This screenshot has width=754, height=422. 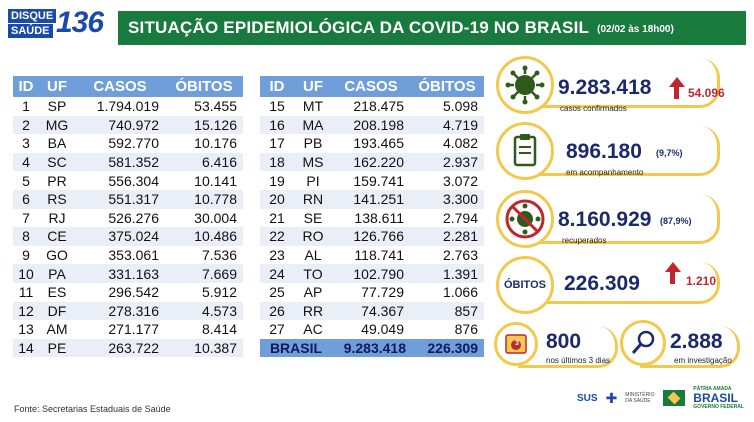 What do you see at coordinates (204, 106) in the screenshot?
I see `cell-obitos: 53.455` at bounding box center [204, 106].